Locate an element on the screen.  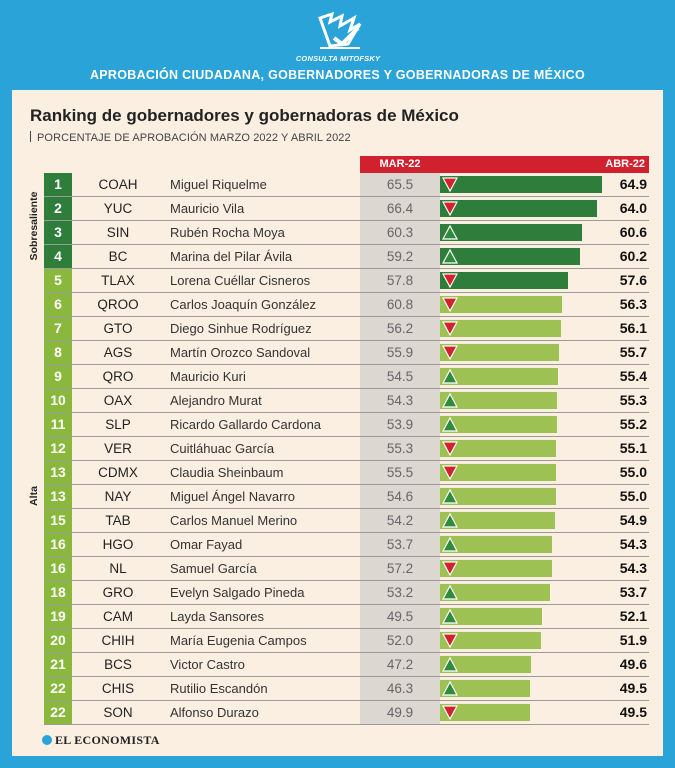
rank-badge: 18 is located at coordinates (58, 592).